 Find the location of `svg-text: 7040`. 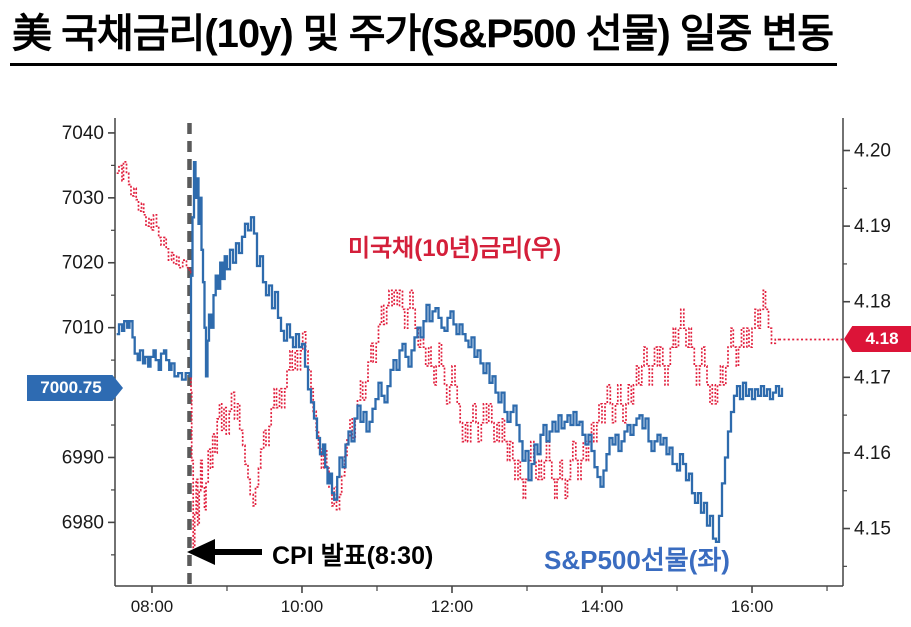

svg-text: 7040 is located at coordinates (83, 133).